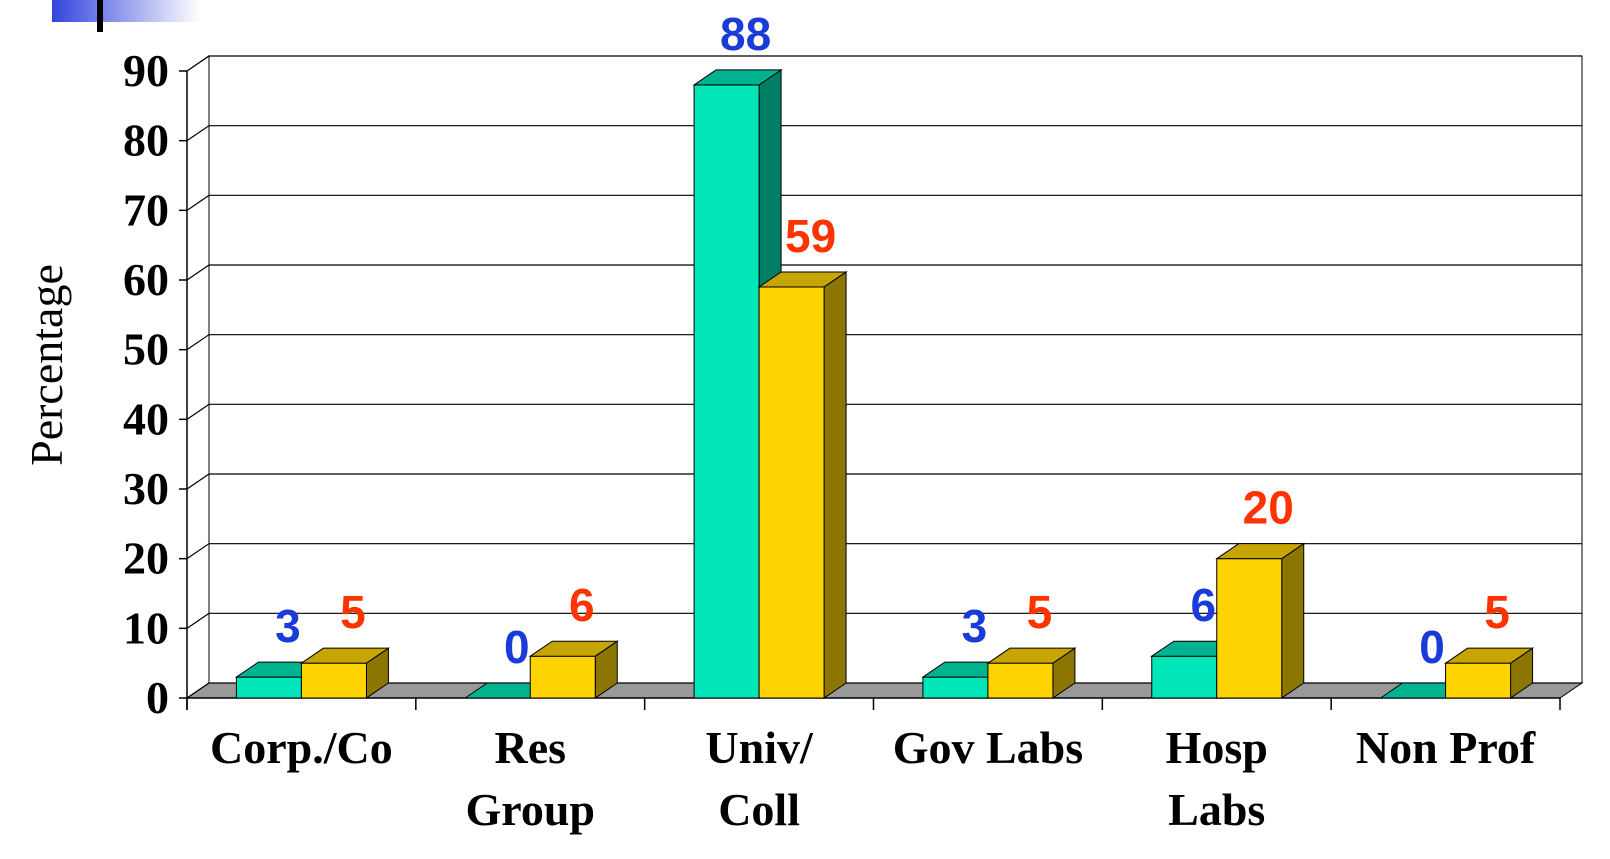 Image resolution: width=1610 pixels, height=859 pixels. I want to click on x-tick-label: Corp./Co, so click(301, 747).